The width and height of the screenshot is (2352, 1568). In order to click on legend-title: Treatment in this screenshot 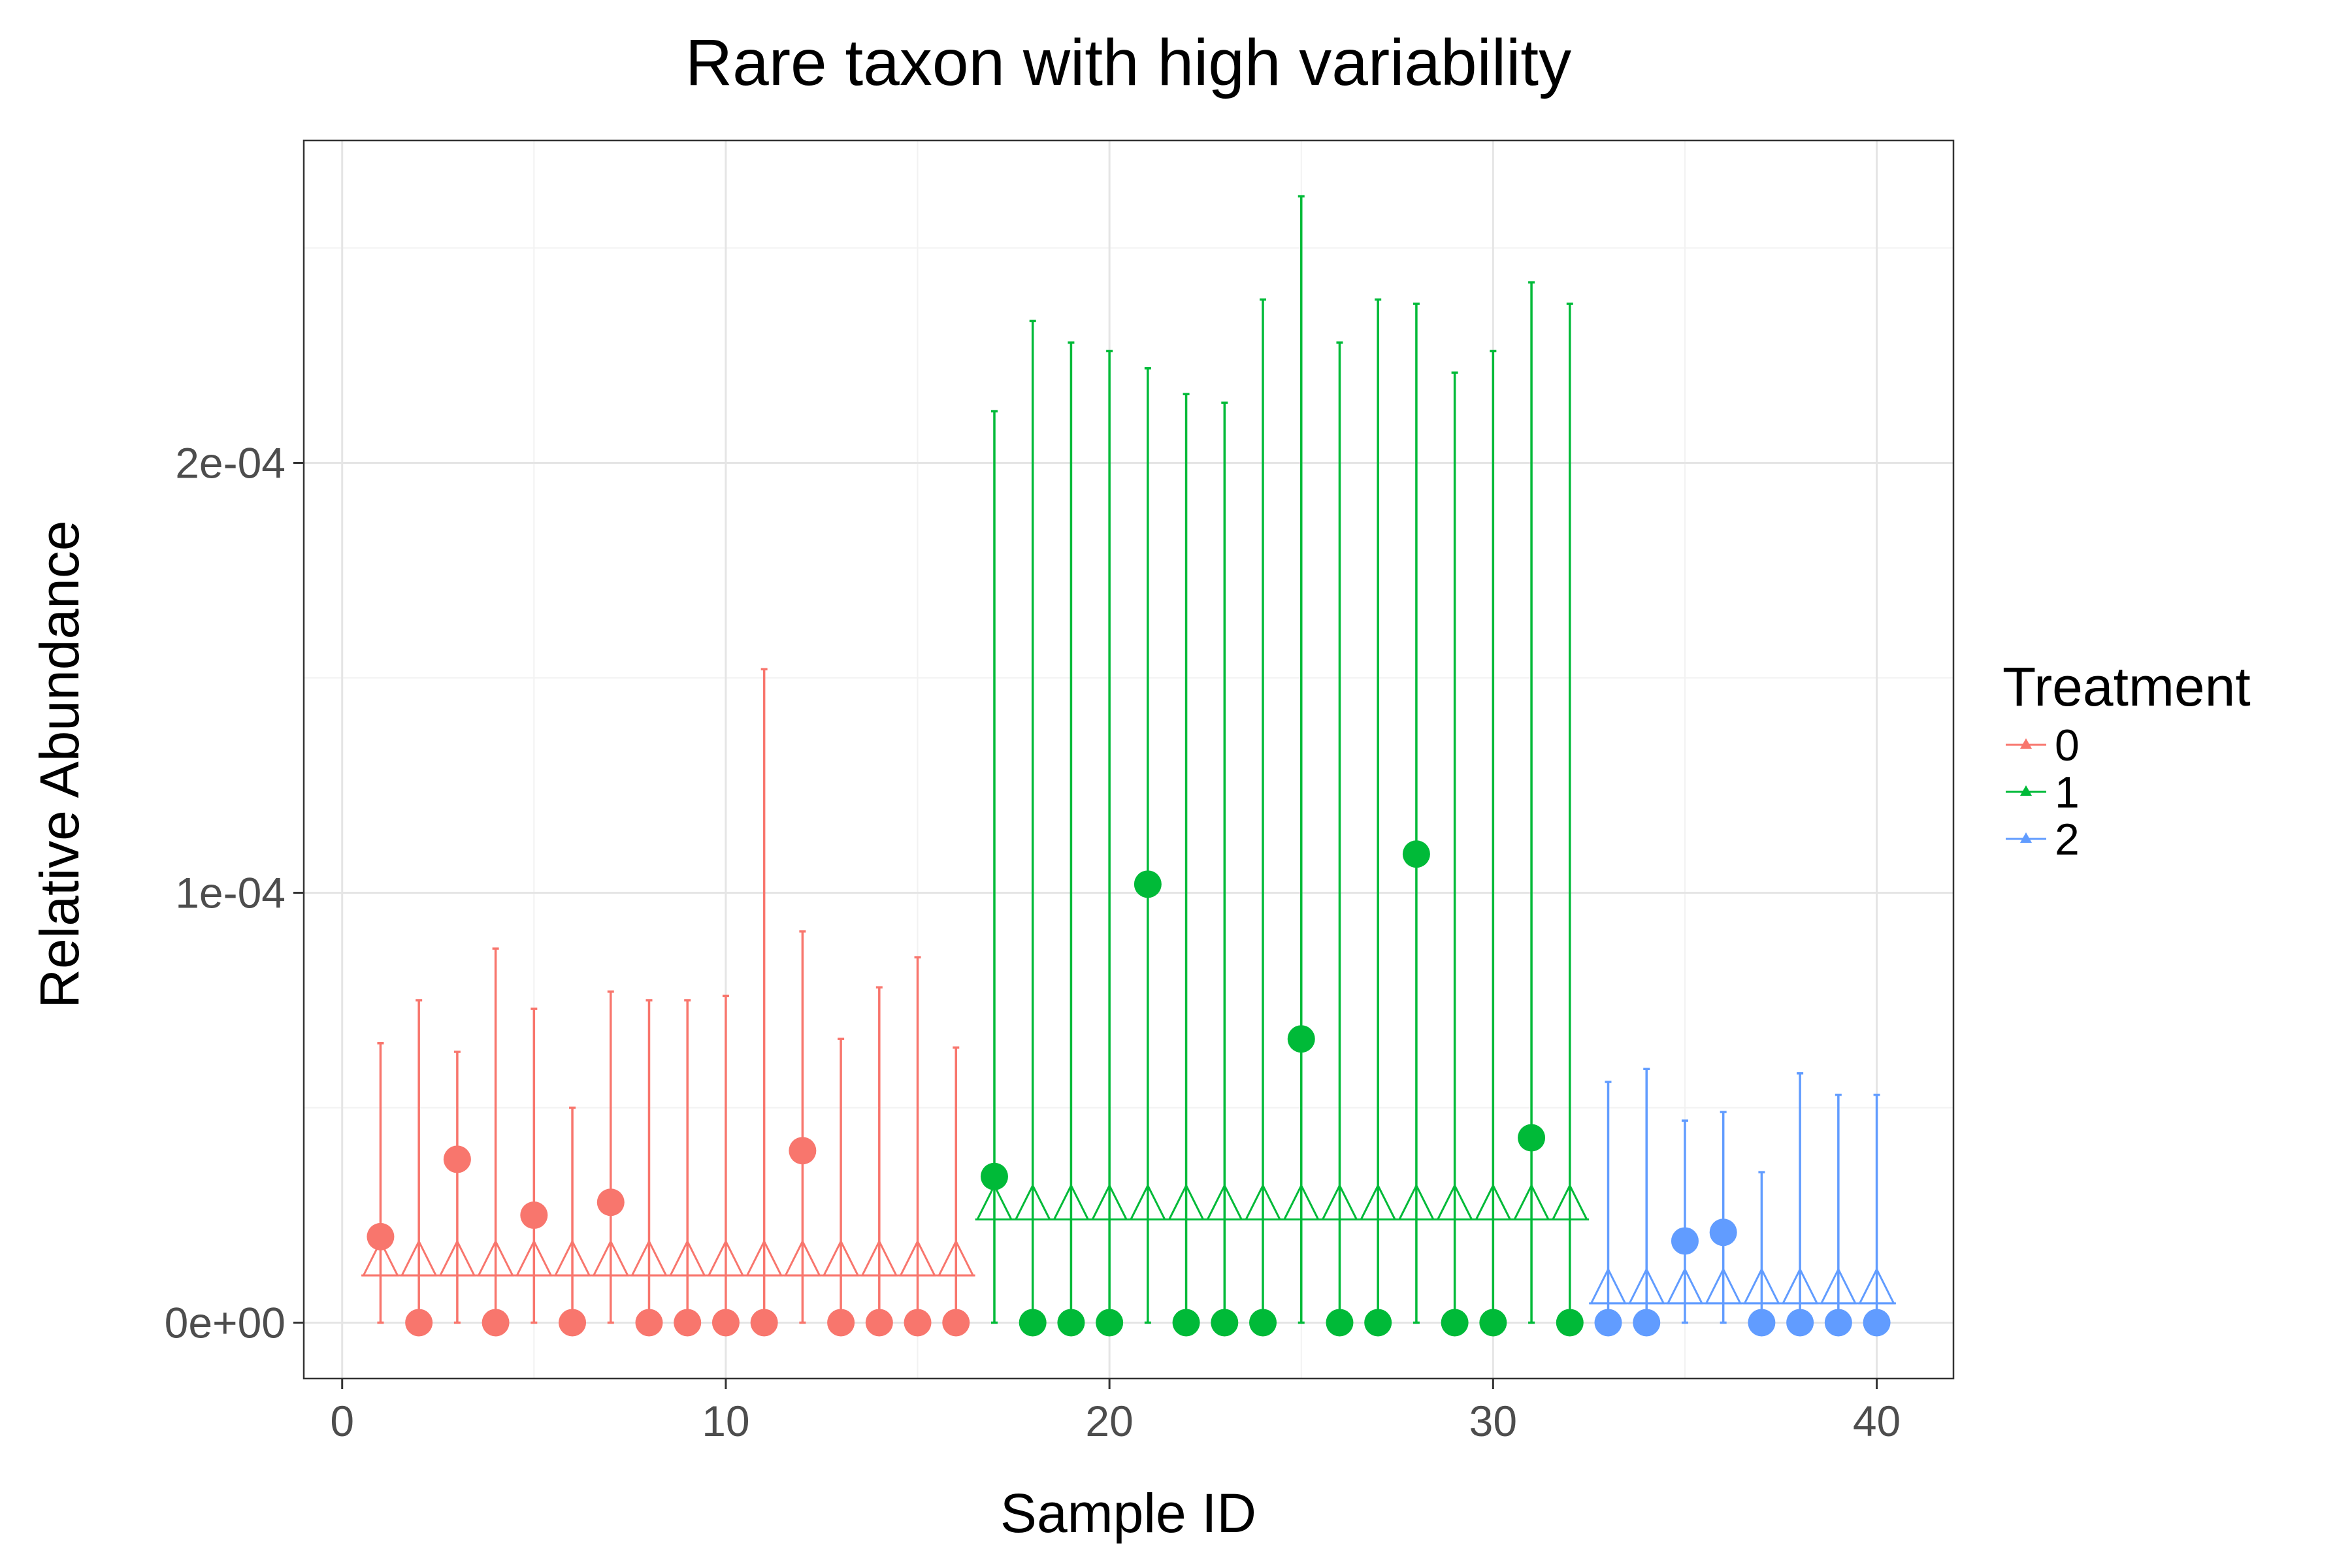, I will do `click(2126, 686)`.